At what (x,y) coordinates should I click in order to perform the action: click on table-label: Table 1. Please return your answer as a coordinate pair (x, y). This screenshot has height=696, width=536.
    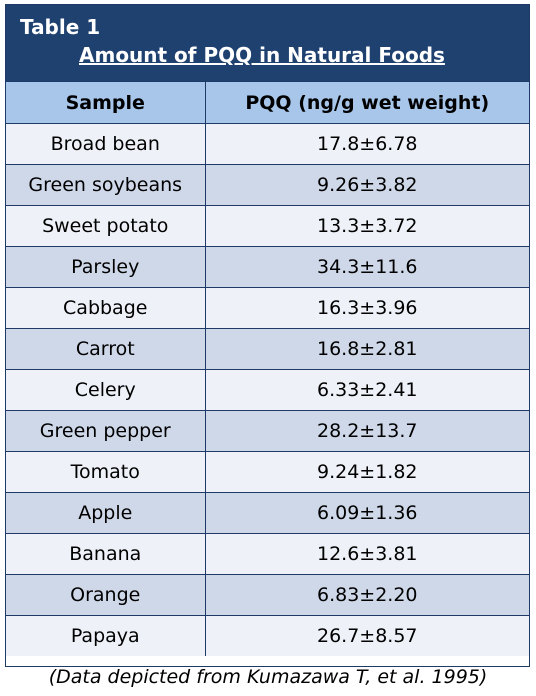
    Looking at the image, I should click on (60, 27).